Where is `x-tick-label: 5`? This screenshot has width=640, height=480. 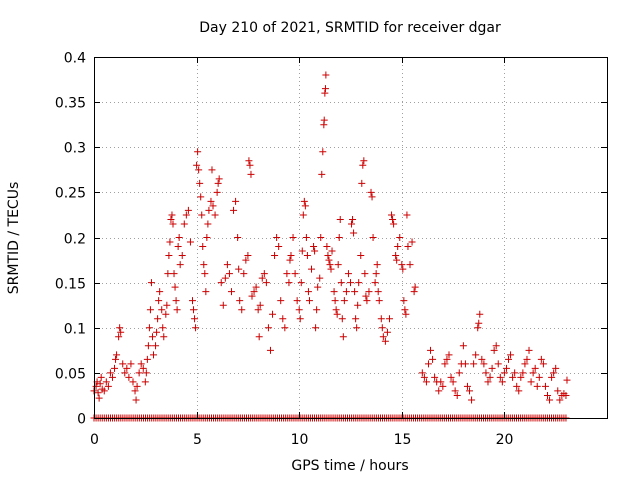
x-tick-label: 5 is located at coordinates (197, 440).